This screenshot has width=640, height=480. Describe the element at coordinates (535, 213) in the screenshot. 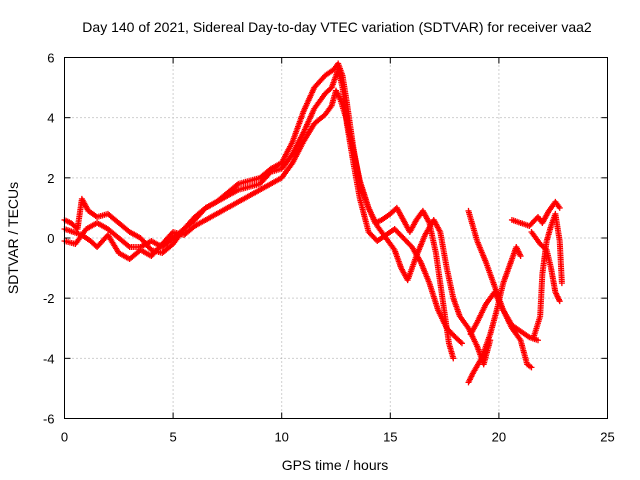

I see `series-track-g` at that location.